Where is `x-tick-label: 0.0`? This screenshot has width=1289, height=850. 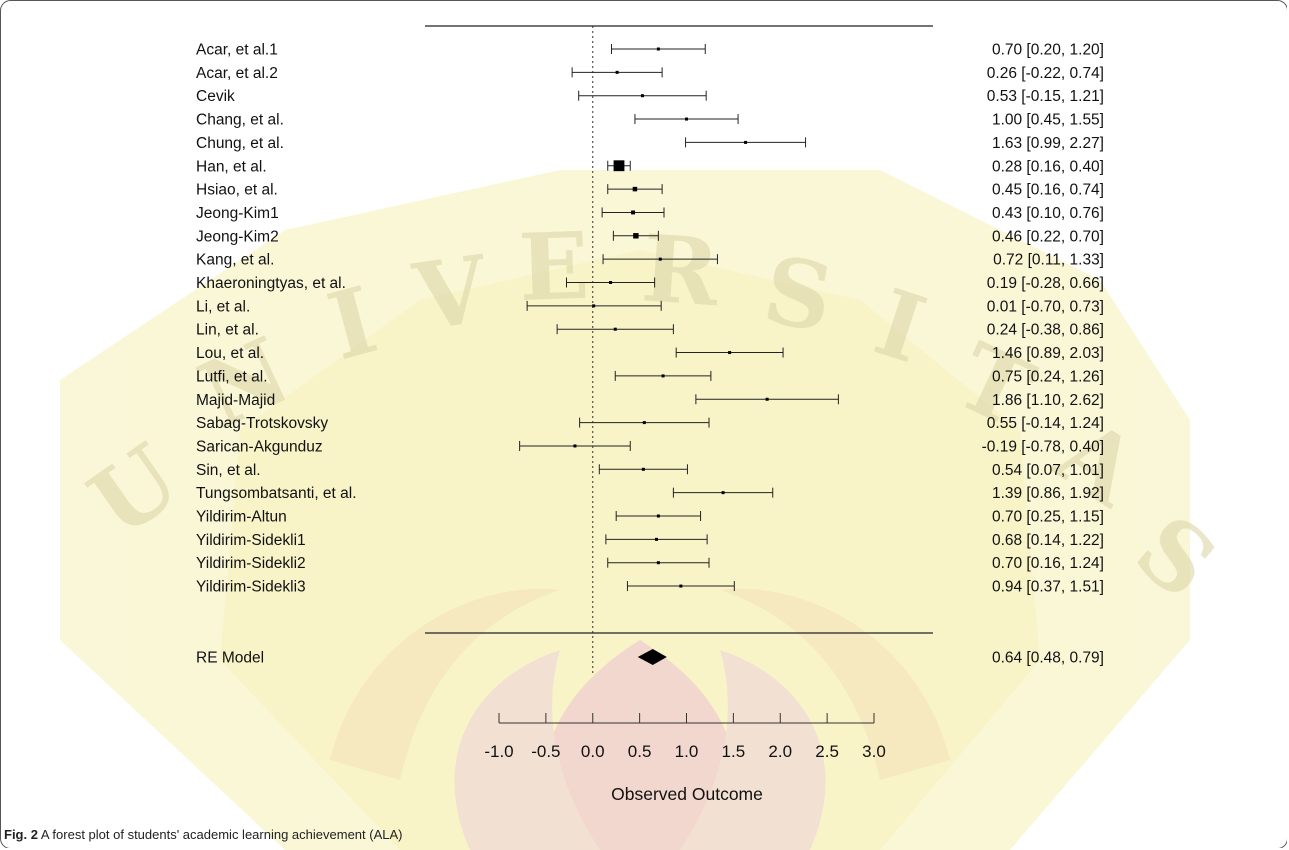 x-tick-label: 0.0 is located at coordinates (593, 751).